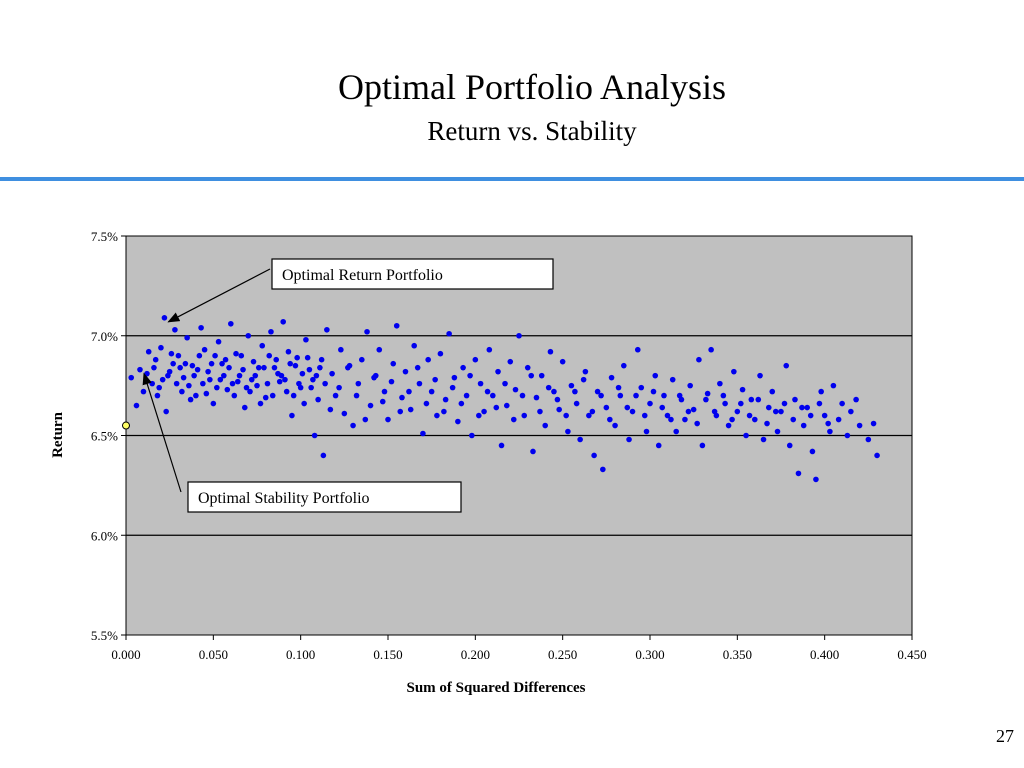 This screenshot has width=1024, height=768. What do you see at coordinates (512, 179) in the screenshot?
I see `header-rule` at bounding box center [512, 179].